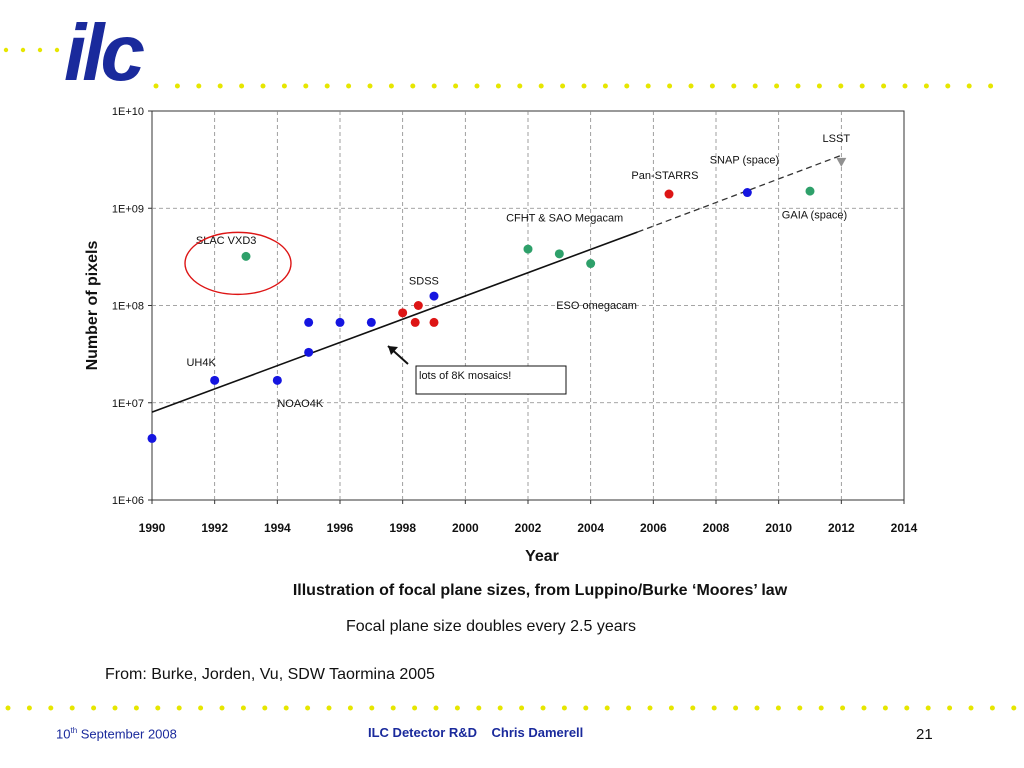  Describe the element at coordinates (465, 376) in the screenshot. I see `callout-text: lots of 8K mosaics!` at that location.